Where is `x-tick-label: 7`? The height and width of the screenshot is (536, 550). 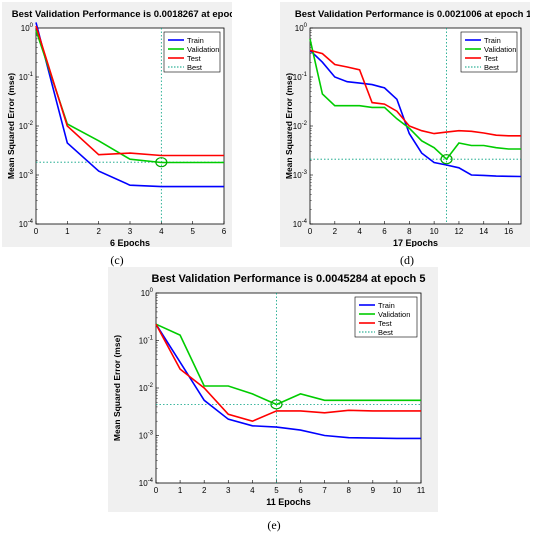 x-tick-label: 7 is located at coordinates (324, 490).